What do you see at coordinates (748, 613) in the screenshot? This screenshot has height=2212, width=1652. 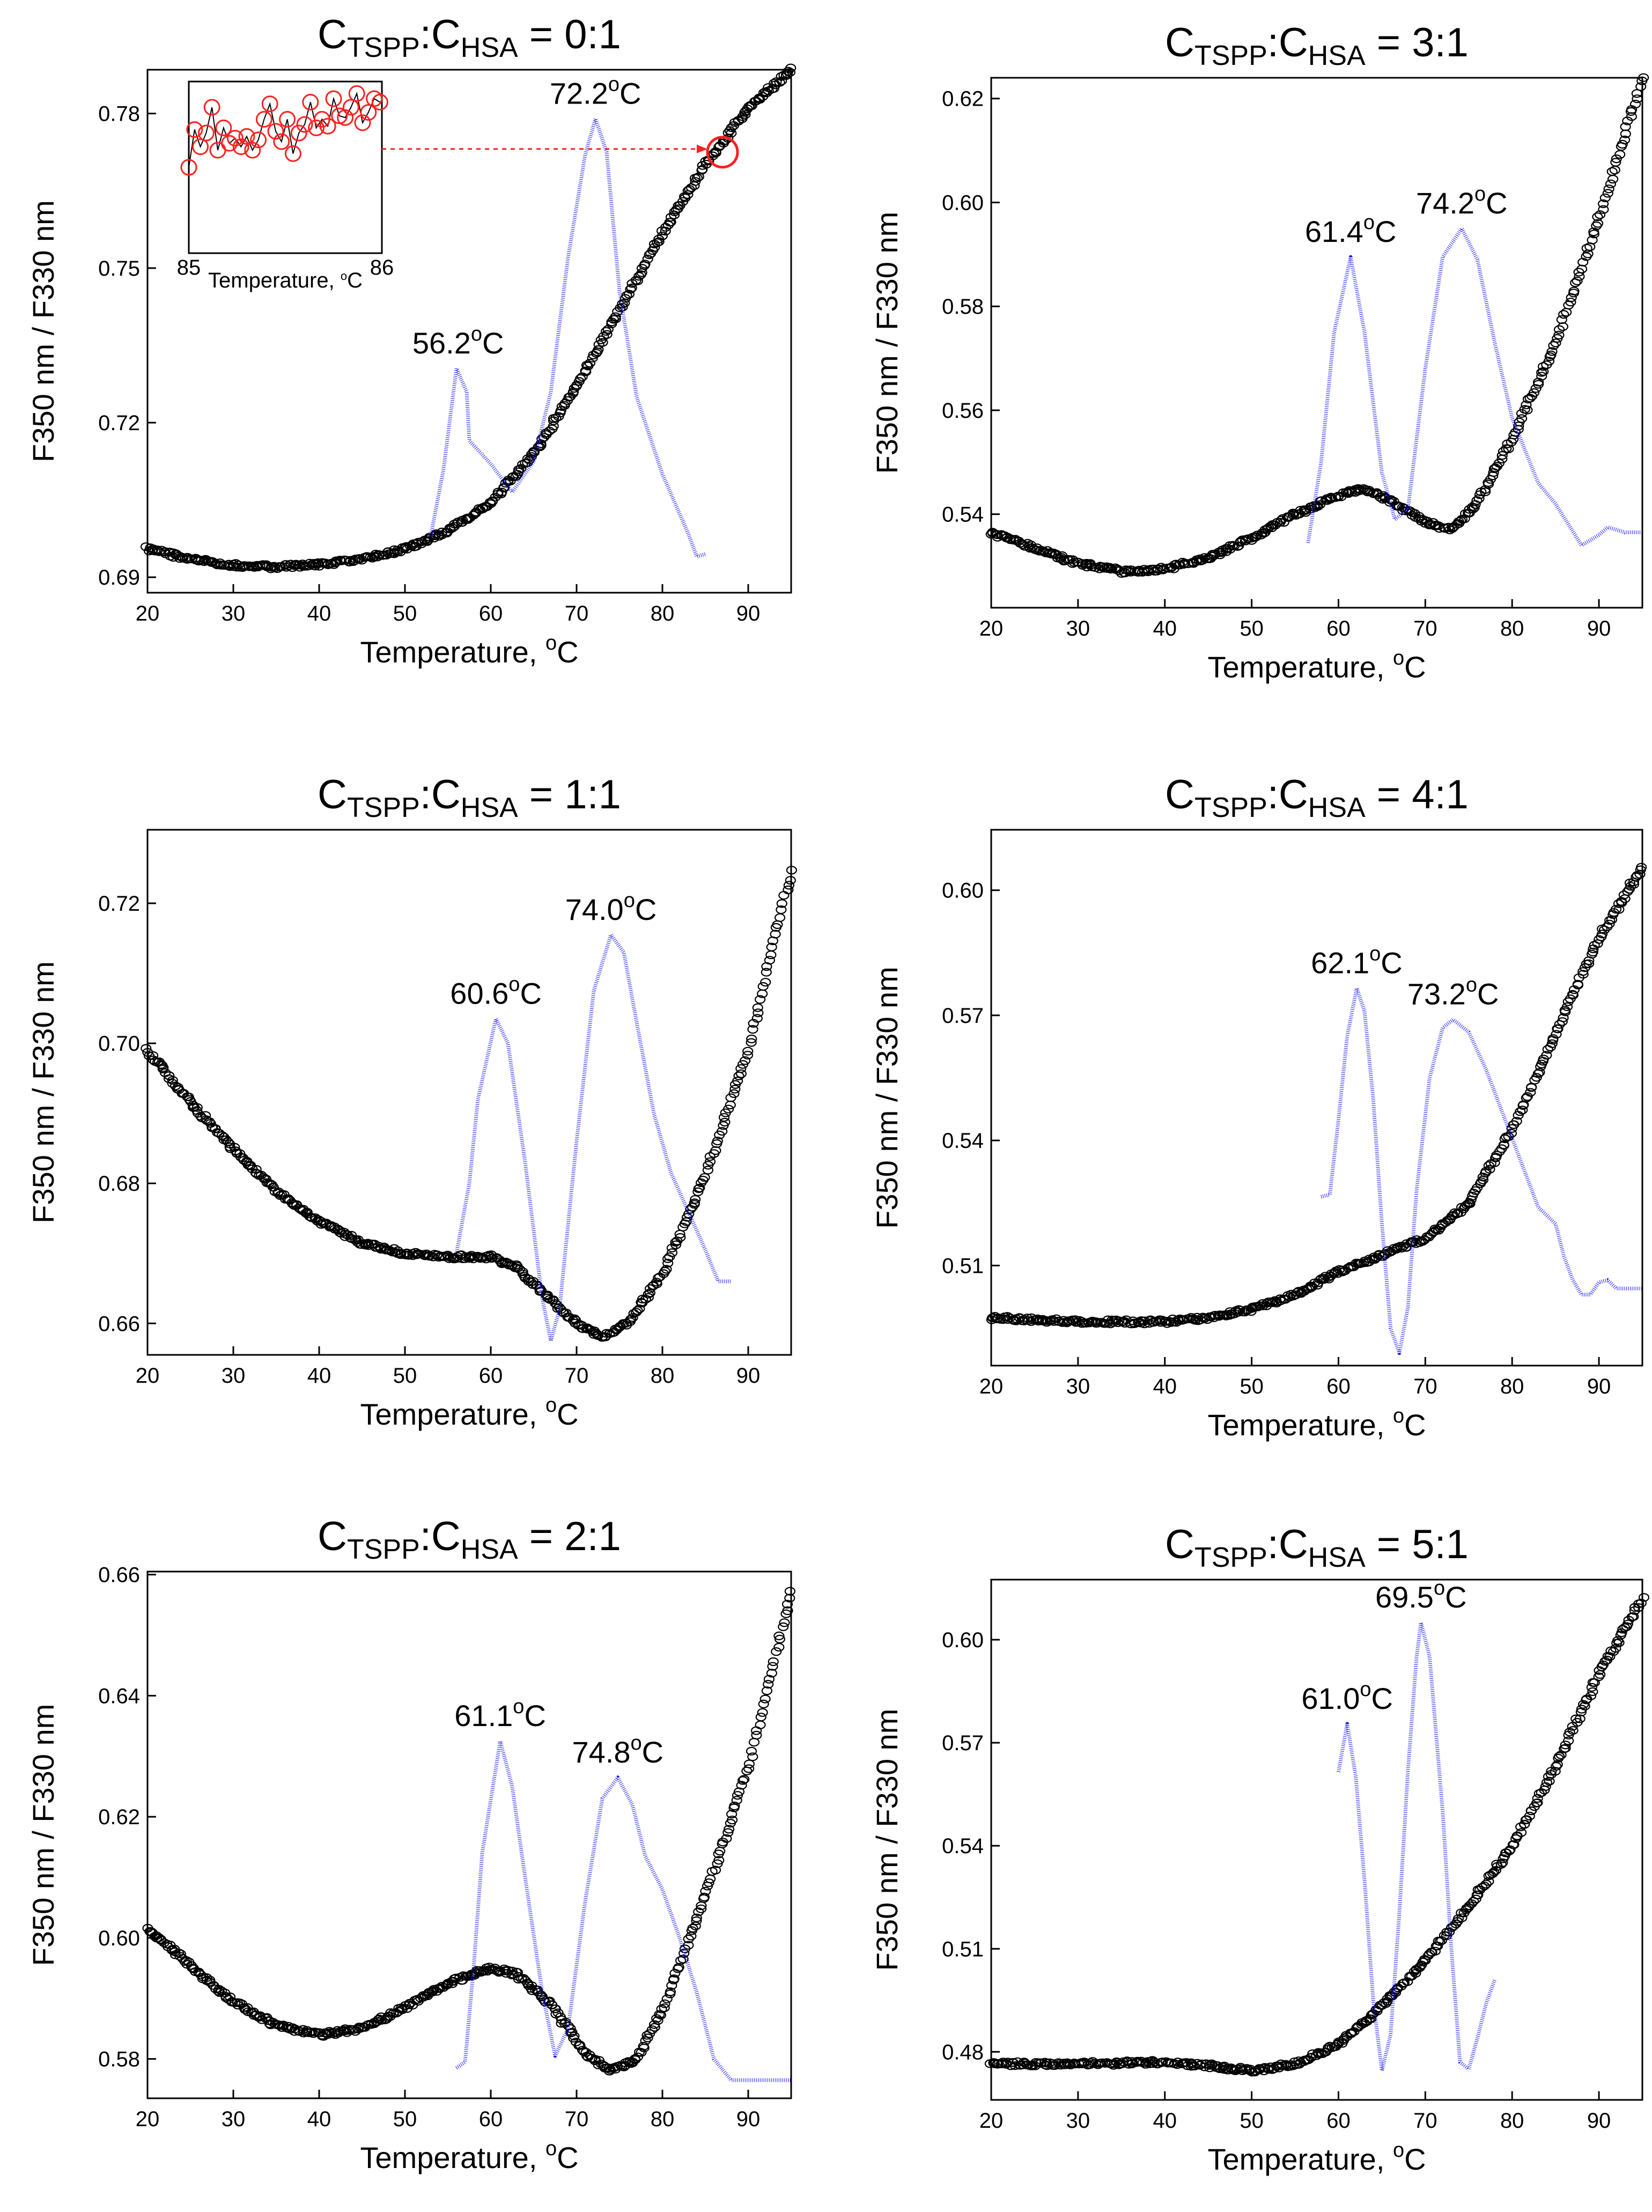 I see `x-tick-label: 90` at bounding box center [748, 613].